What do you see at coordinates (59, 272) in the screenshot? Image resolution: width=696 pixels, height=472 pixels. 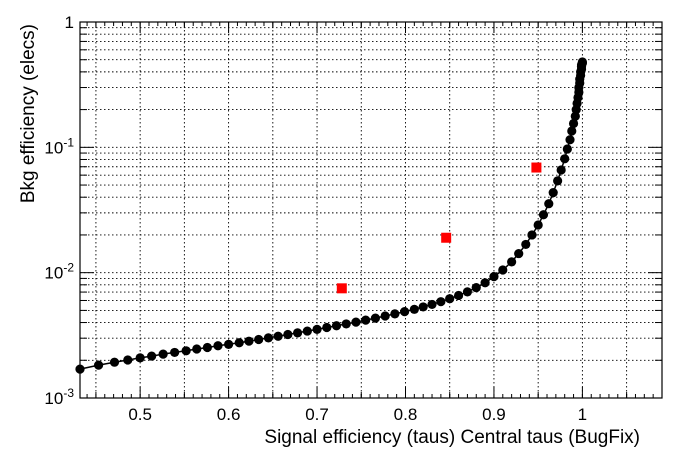 I see `y-tick-label: 10⁻²` at bounding box center [59, 272].